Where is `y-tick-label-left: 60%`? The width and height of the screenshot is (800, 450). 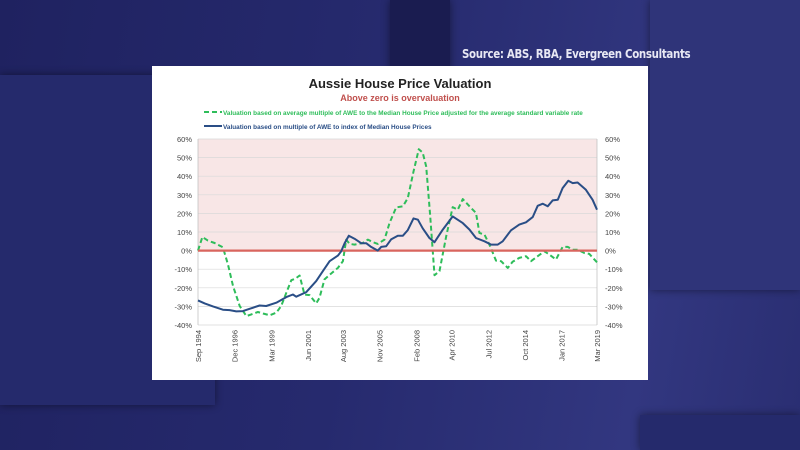
y-tick-label-left: 60% is located at coordinates (184, 139).